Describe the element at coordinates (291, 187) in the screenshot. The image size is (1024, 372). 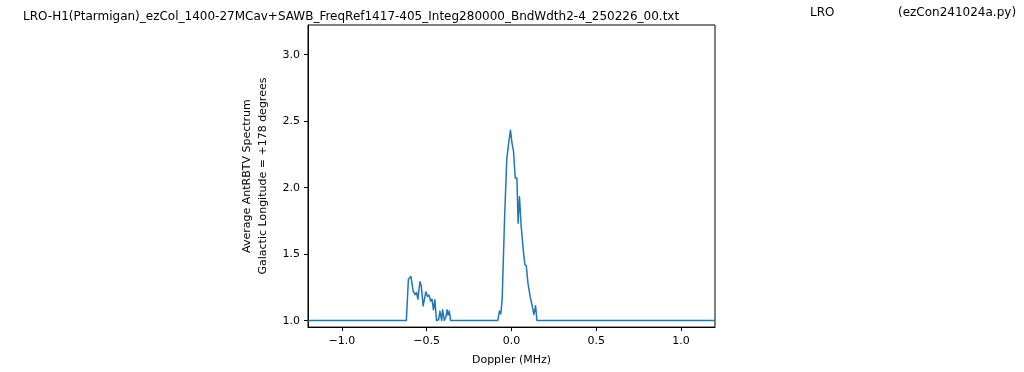
I see `y-tick-label: 2.0` at that location.